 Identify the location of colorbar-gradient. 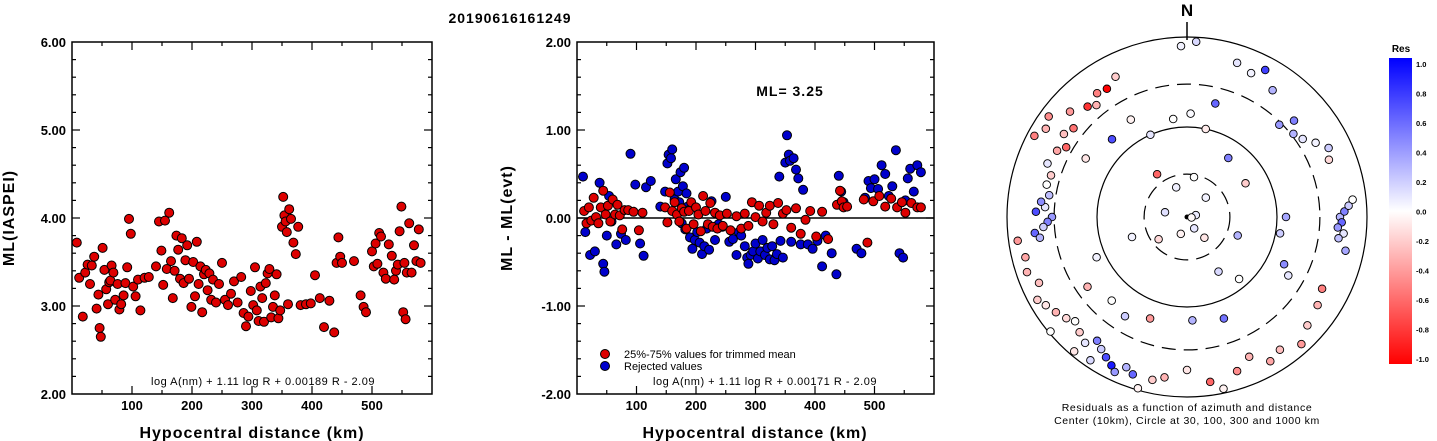
(1400, 211).